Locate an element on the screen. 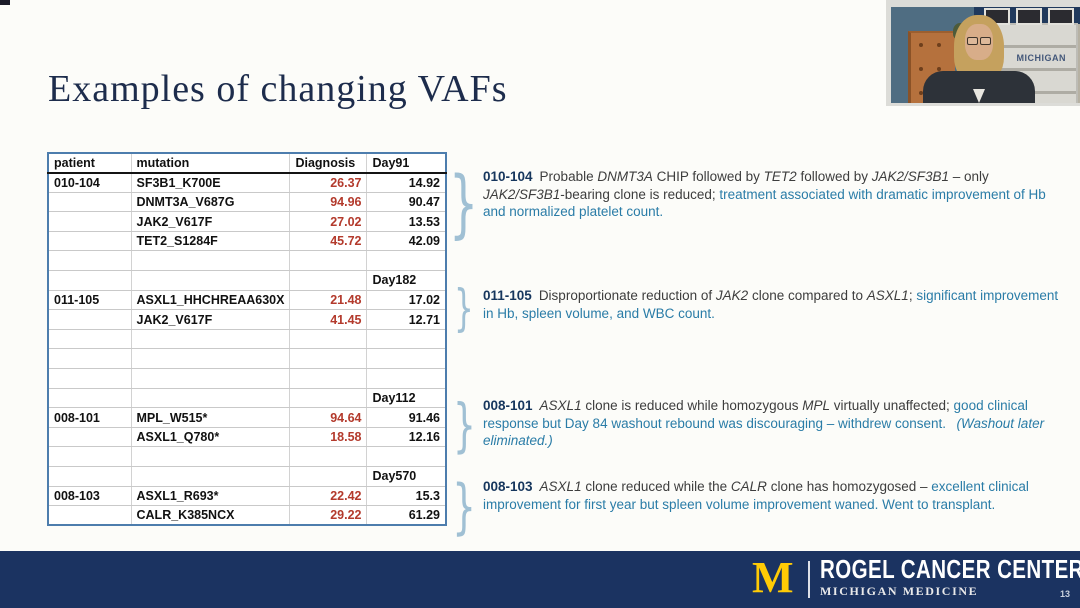 The width and height of the screenshot is (1080, 608). page-title: Examples of changing VAFs is located at coordinates (278, 89).